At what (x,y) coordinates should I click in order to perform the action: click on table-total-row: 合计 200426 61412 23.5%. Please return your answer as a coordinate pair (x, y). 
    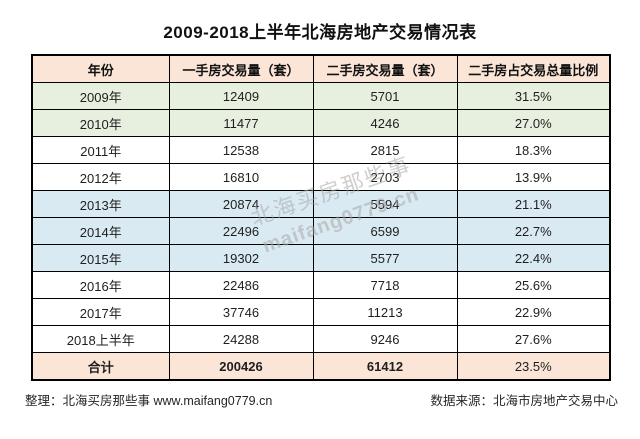
    Looking at the image, I should click on (321, 366).